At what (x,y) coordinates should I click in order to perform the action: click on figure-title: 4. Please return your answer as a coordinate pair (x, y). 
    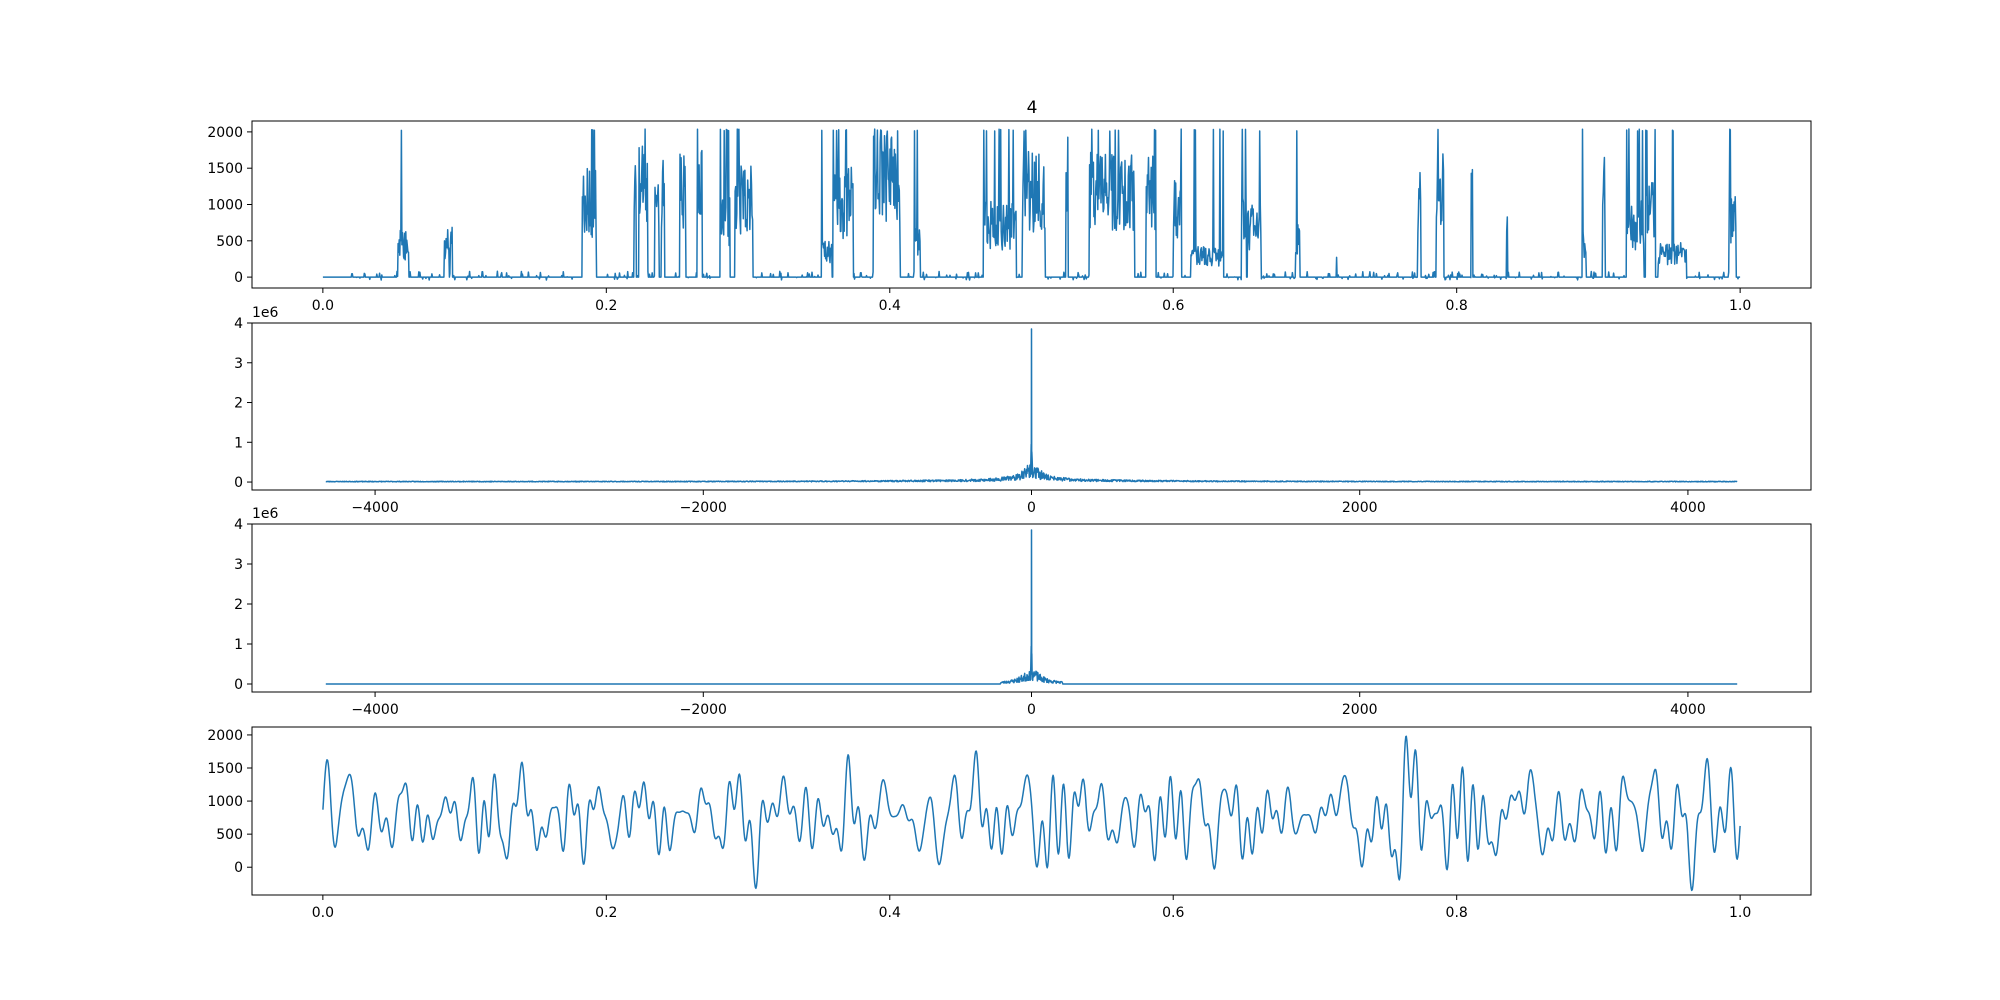
    Looking at the image, I should click on (1032, 108).